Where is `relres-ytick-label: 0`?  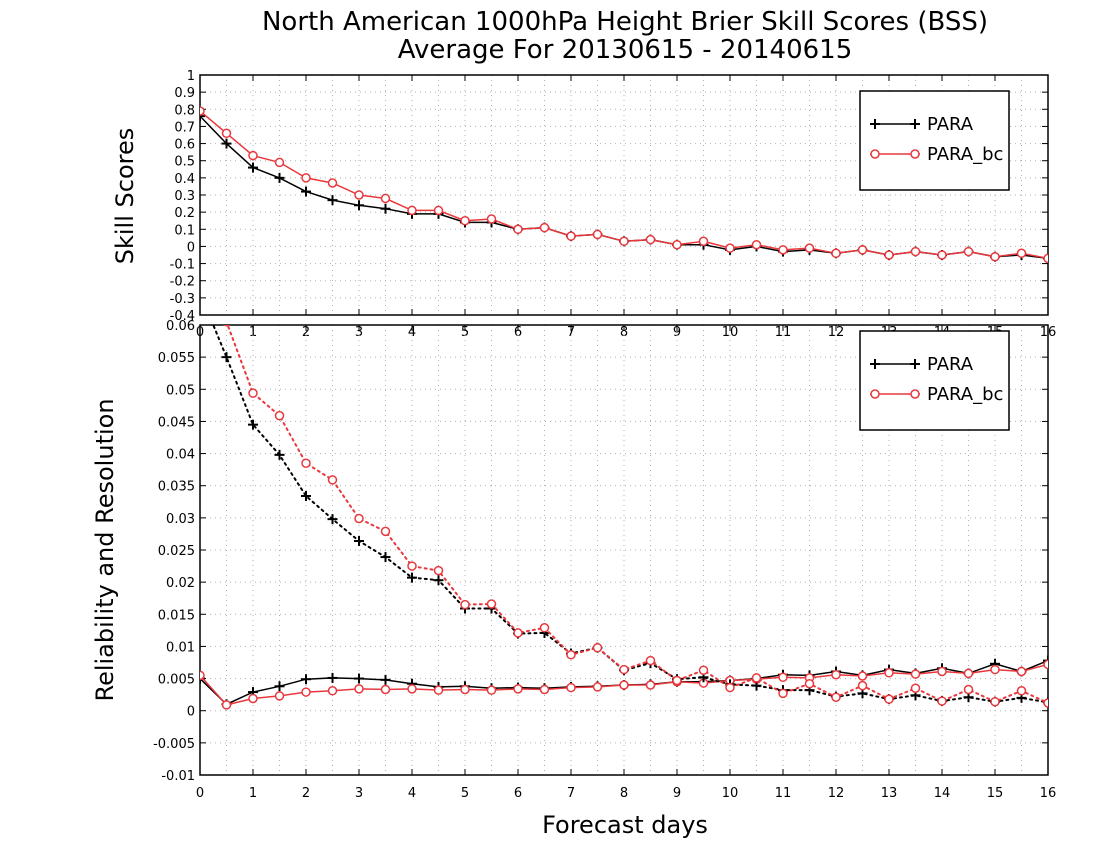 relres-ytick-label: 0 is located at coordinates (191, 712).